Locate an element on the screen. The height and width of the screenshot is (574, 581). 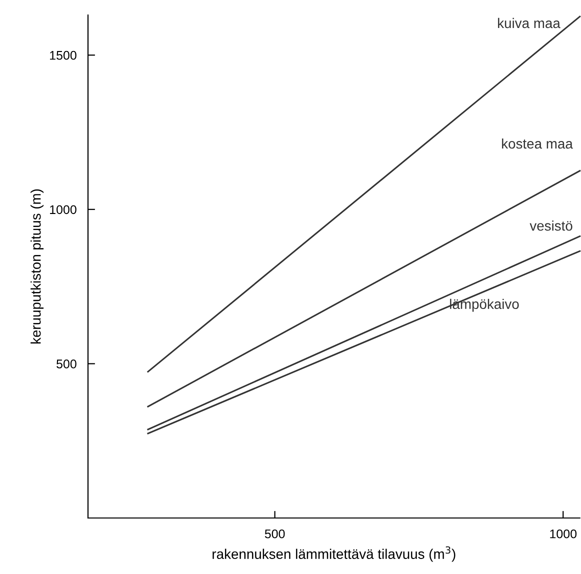
y-axis-title: keruuputkiston pituus (m) is located at coordinates (37, 266).